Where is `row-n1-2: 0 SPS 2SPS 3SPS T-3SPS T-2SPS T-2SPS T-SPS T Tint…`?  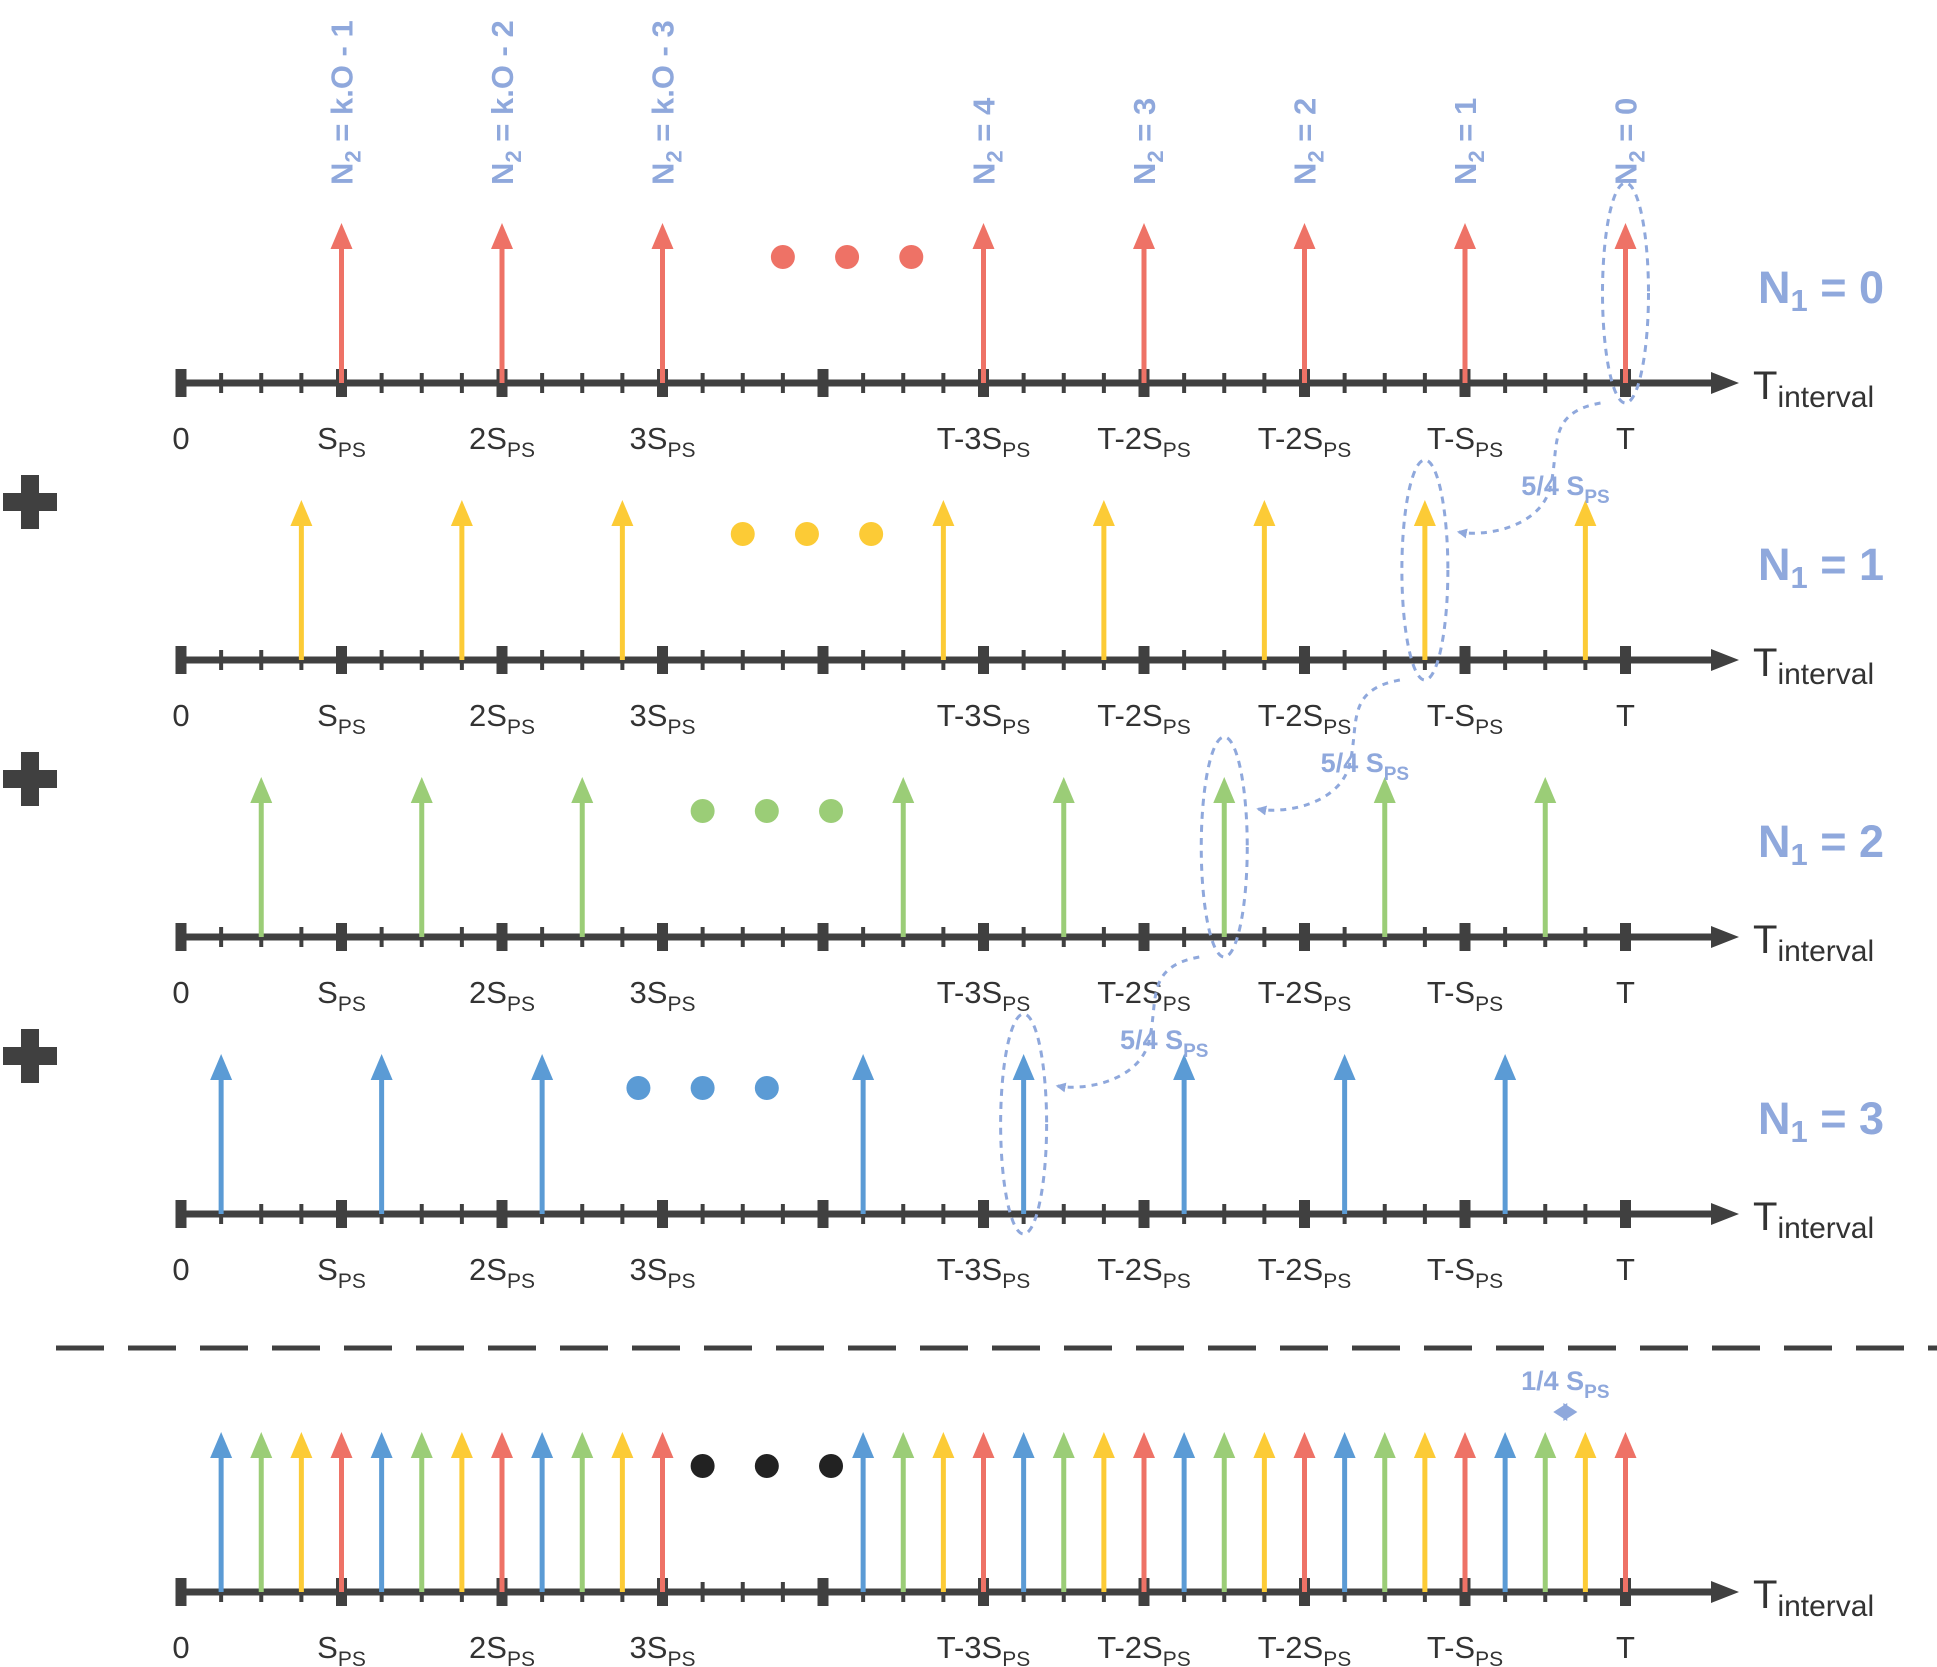 row-n1-2: 0 SPS 2SPS 3SPS T-3SPS T-2SPS T-2SPS T-SPS T Tint… is located at coordinates (1028, 875).